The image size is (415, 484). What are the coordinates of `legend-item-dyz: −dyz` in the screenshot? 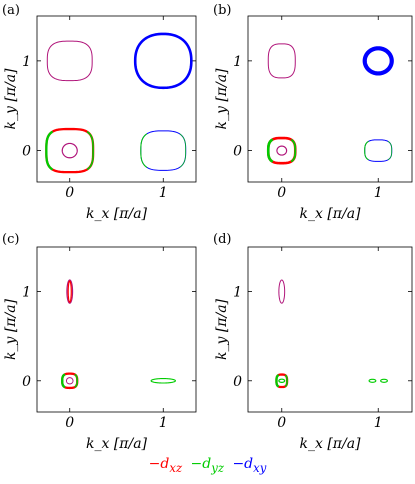 It's located at (207, 465).